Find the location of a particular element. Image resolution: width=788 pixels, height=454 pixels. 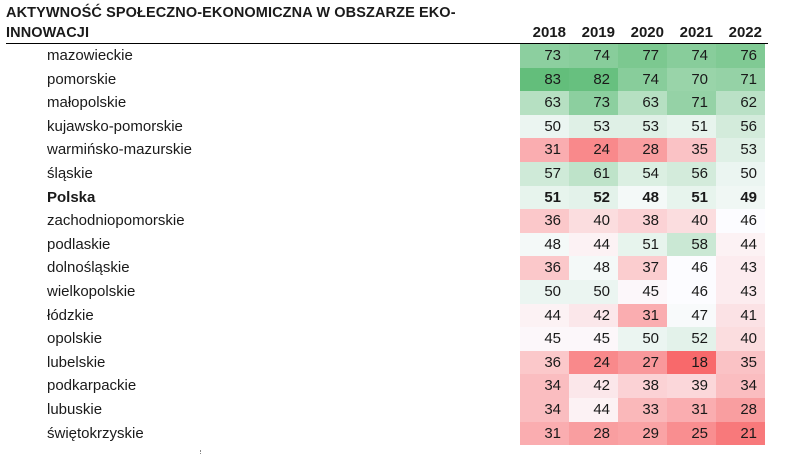

heatmap-cell: 27 is located at coordinates (642, 362).